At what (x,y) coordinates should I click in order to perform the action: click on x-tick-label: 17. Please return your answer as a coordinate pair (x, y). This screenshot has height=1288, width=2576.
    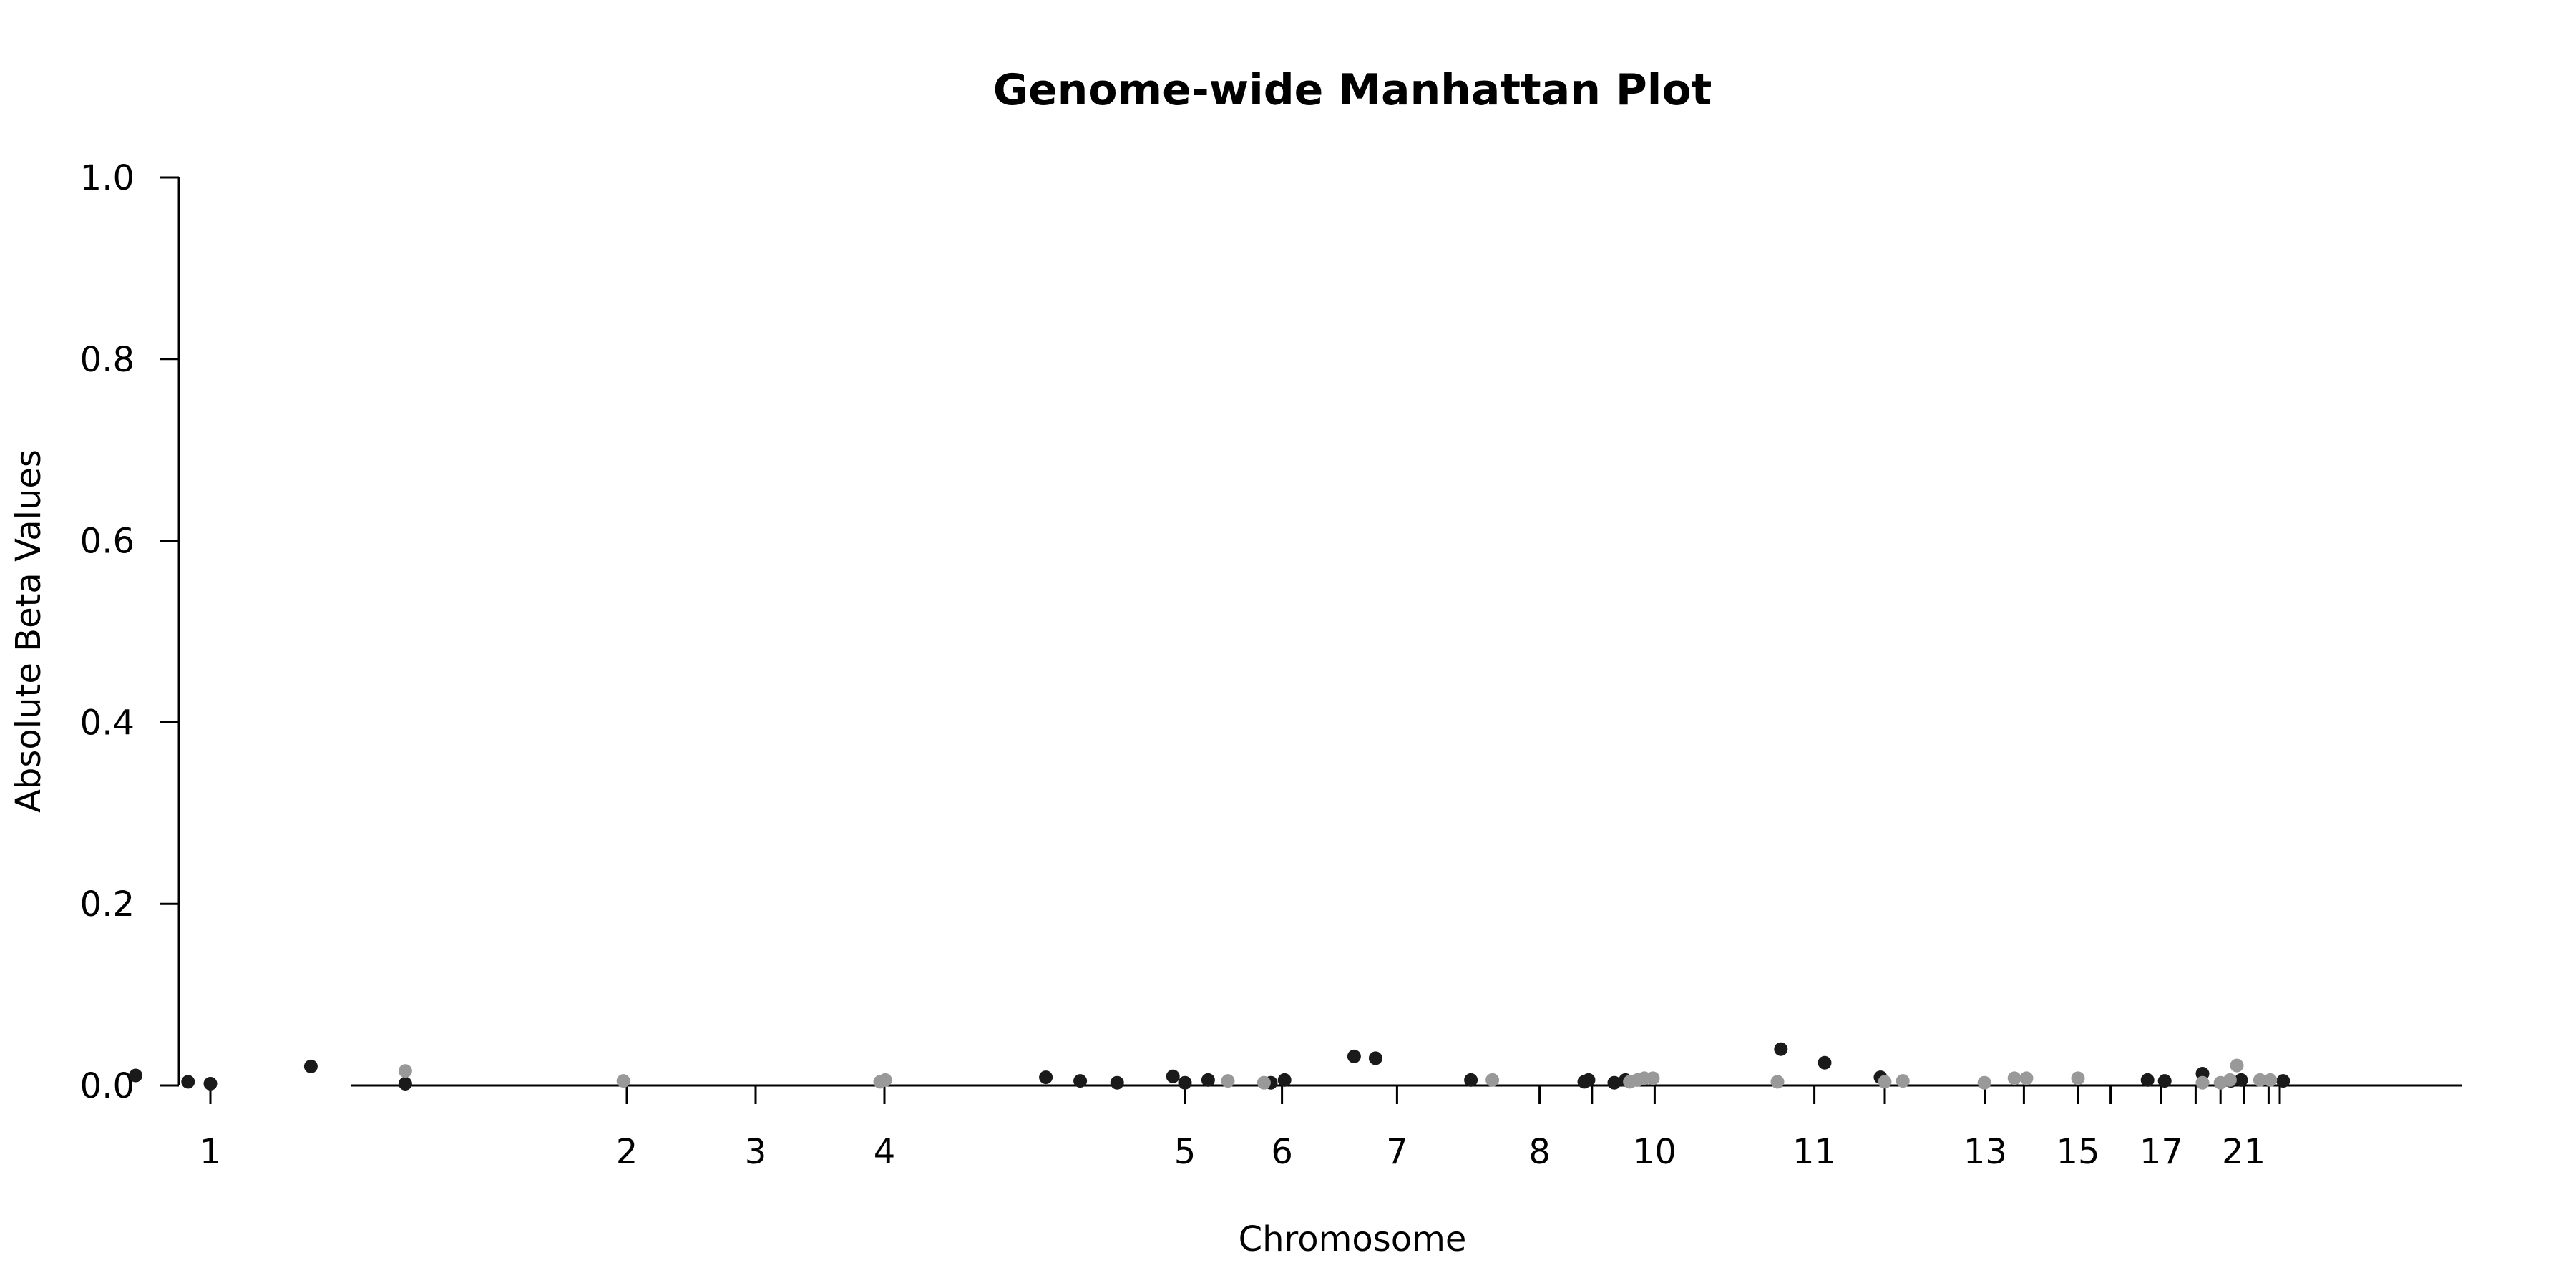
    Looking at the image, I should click on (2161, 1152).